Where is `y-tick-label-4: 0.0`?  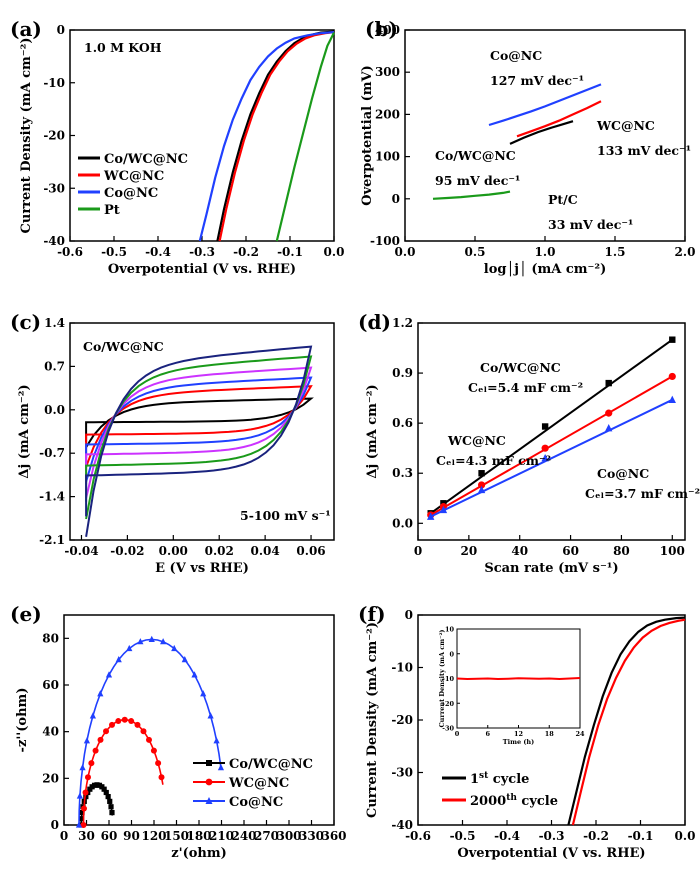
y-tick-label-4: 0.0 is located at coordinates (402, 523).